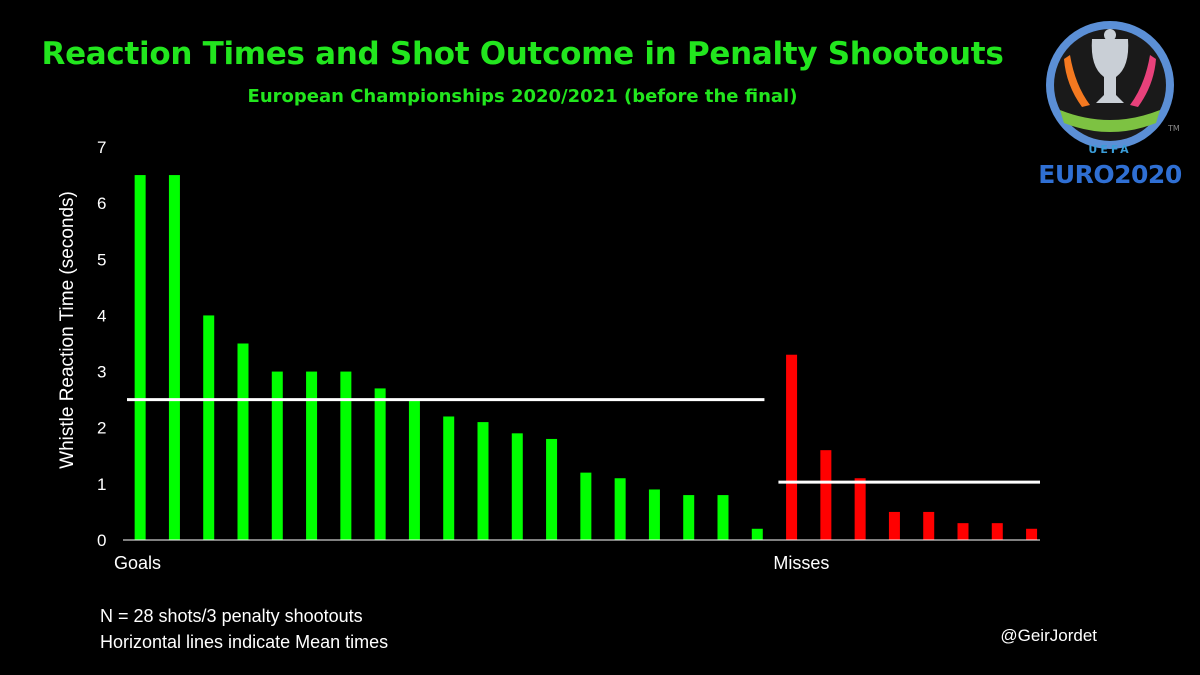  I want to click on y-axis-label: Whistle Reaction Time (seconds), so click(67, 330).